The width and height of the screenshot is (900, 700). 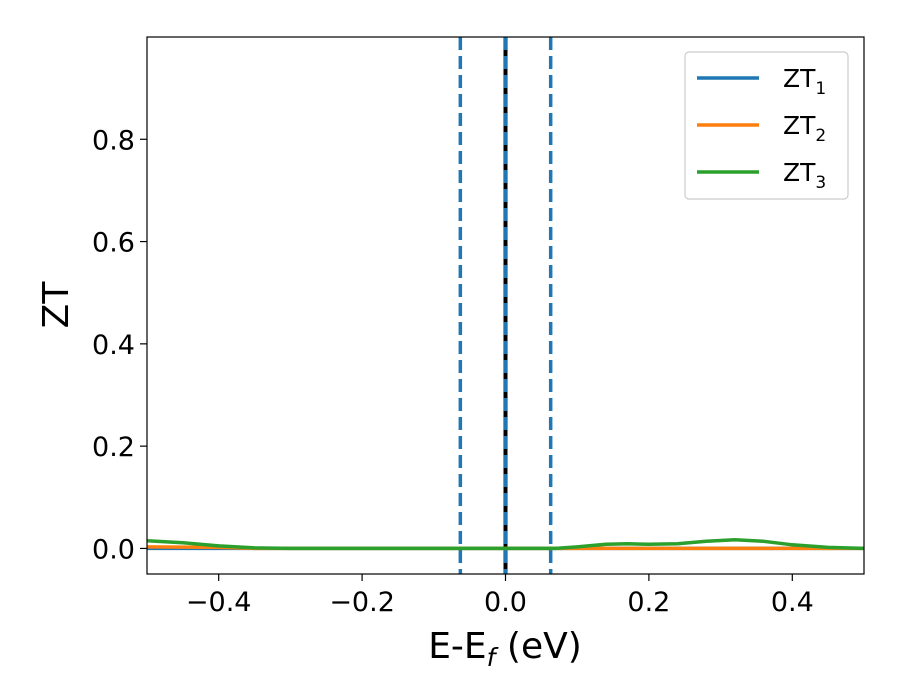 I want to click on y-tick-label: 0.8, so click(x=113, y=140).